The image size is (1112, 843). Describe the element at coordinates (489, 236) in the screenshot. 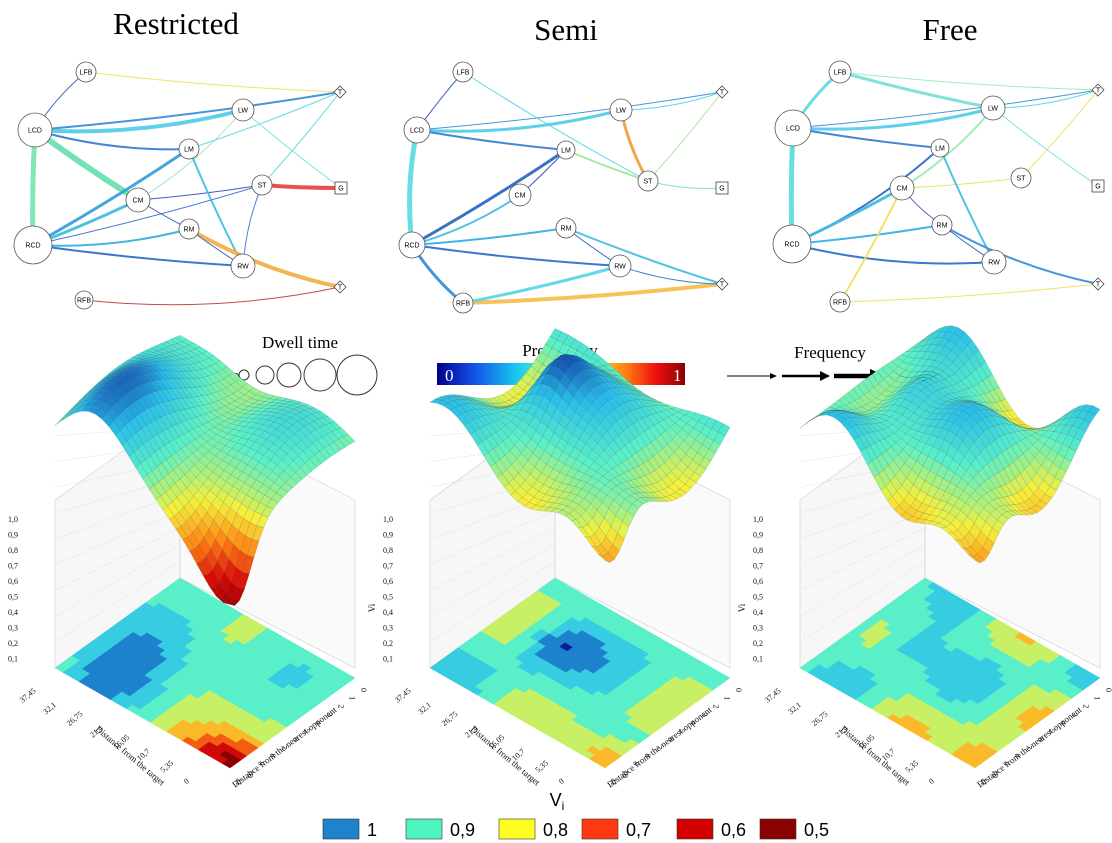

I see `network-edge-rcd-rm` at that location.